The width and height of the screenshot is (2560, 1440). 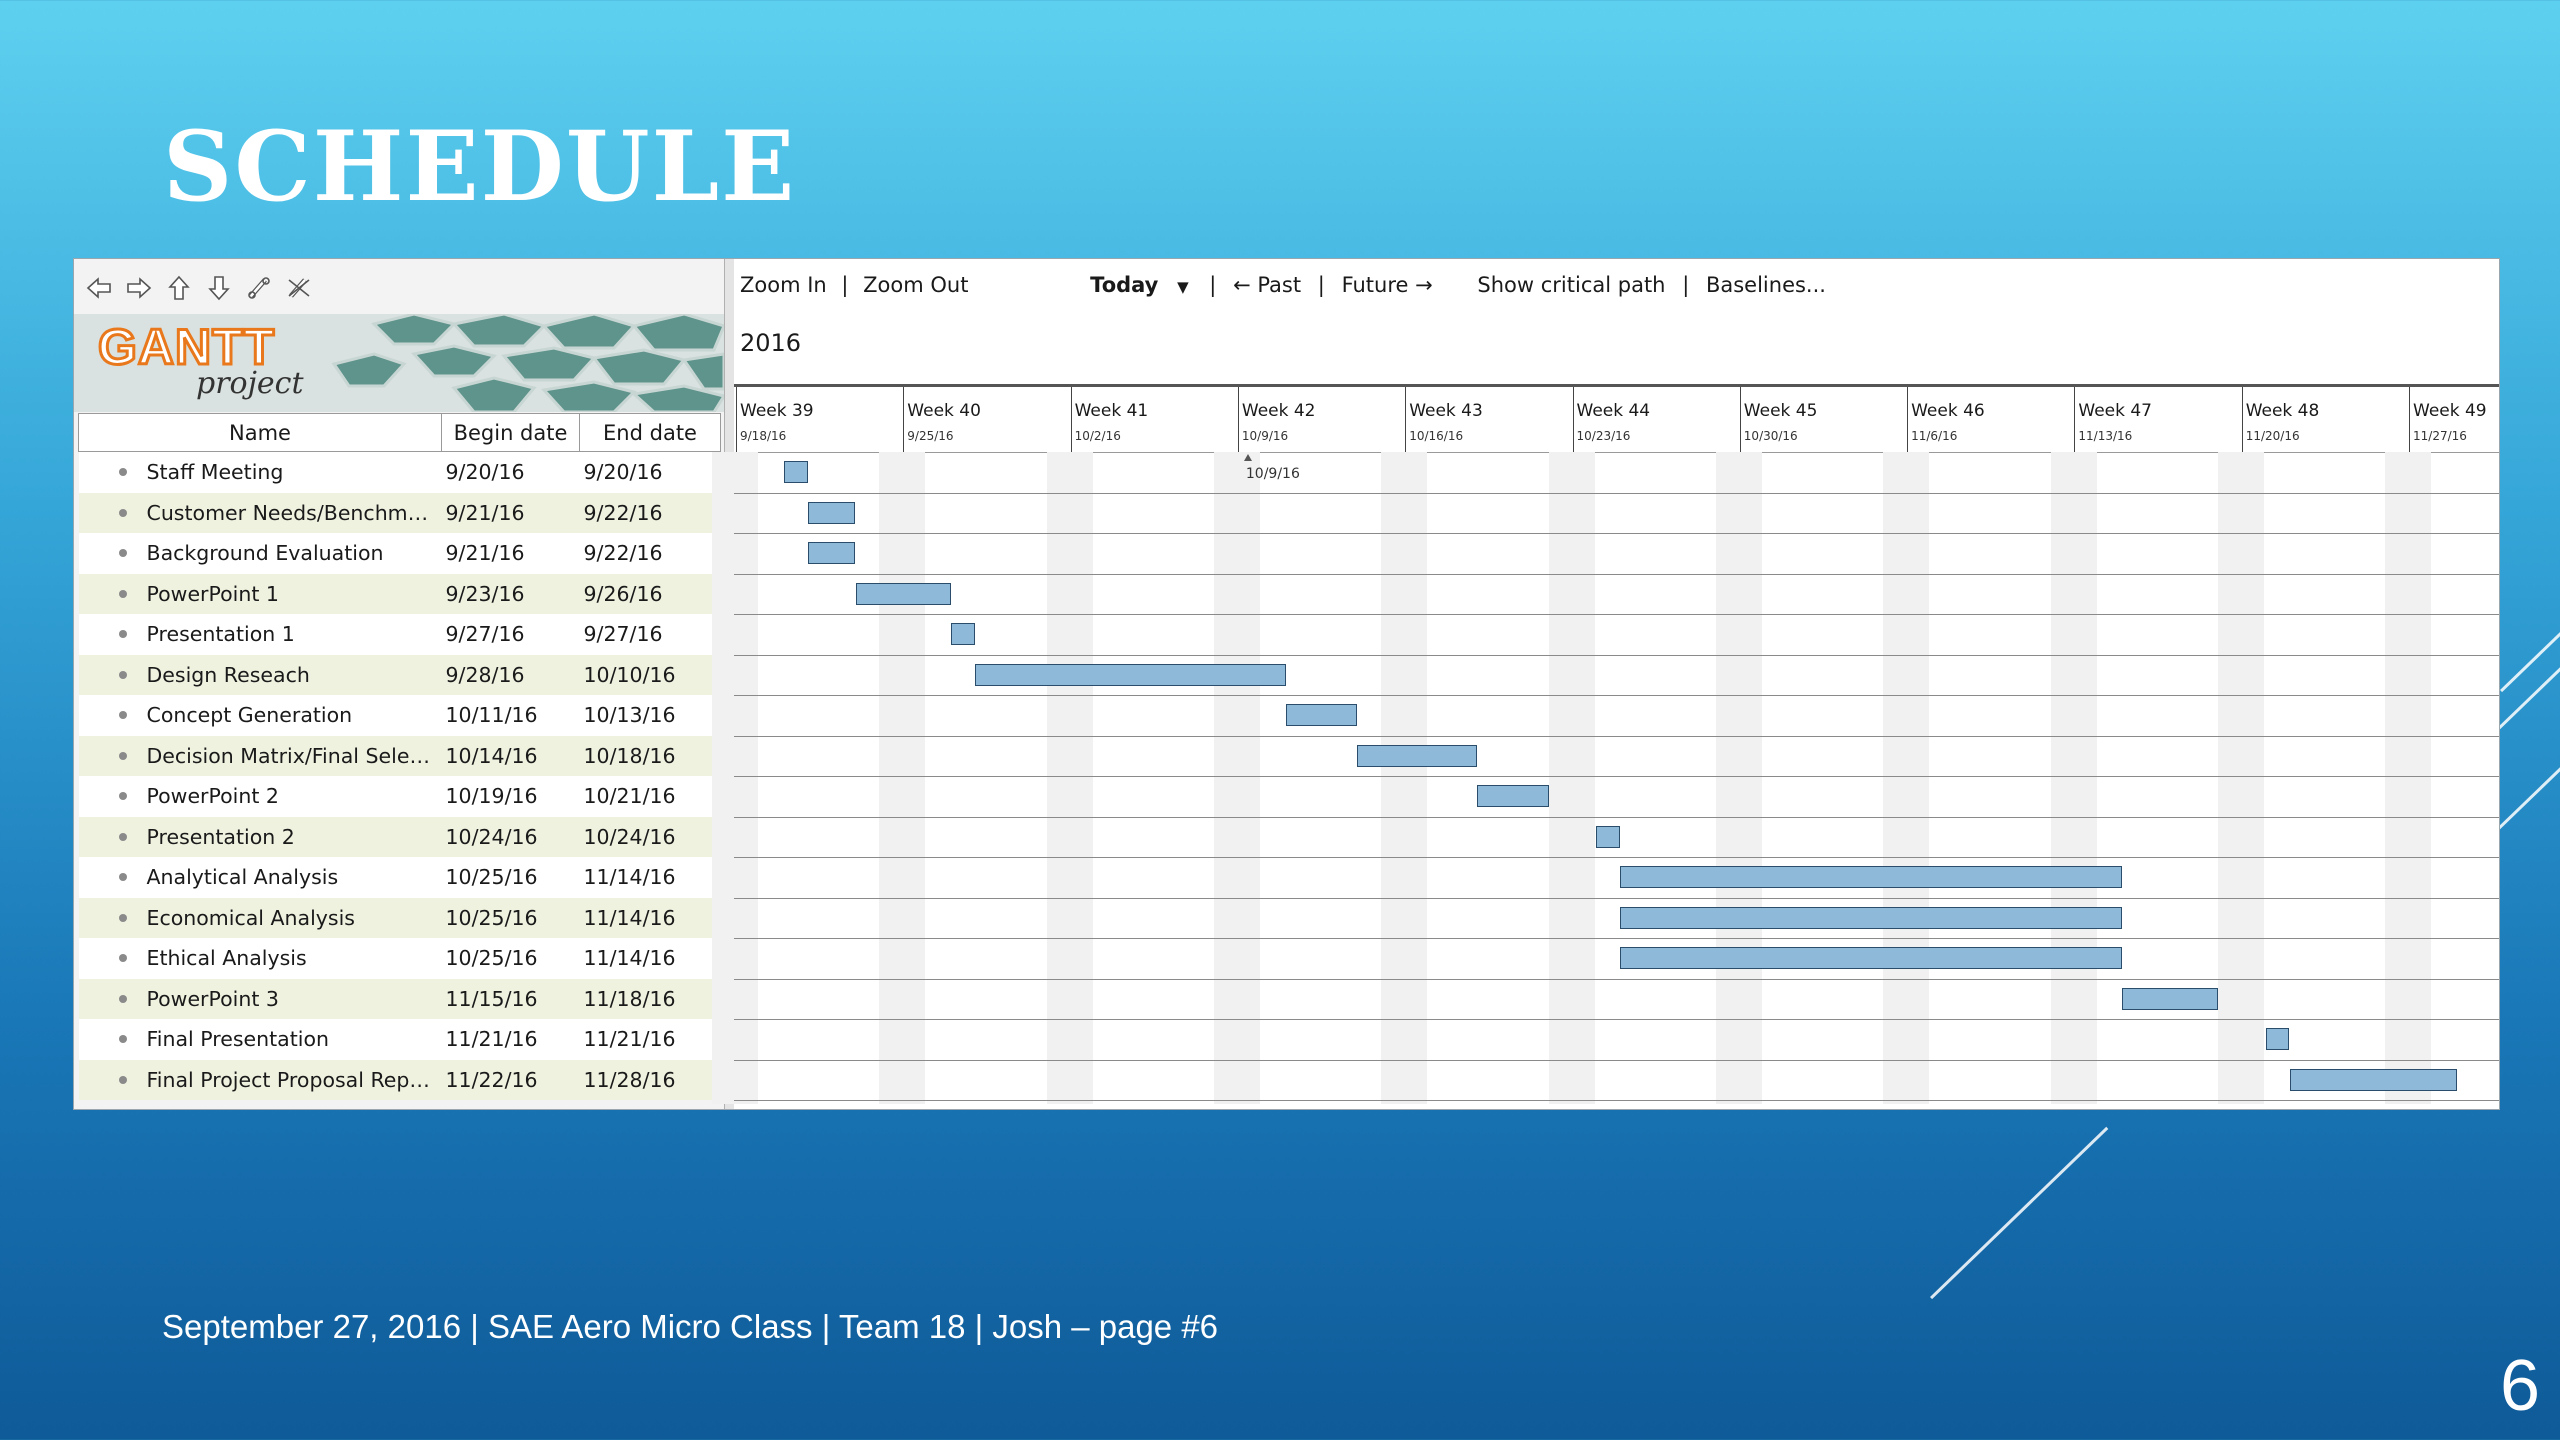 I want to click on task-begin-date: 10/24/16, so click(x=510, y=836).